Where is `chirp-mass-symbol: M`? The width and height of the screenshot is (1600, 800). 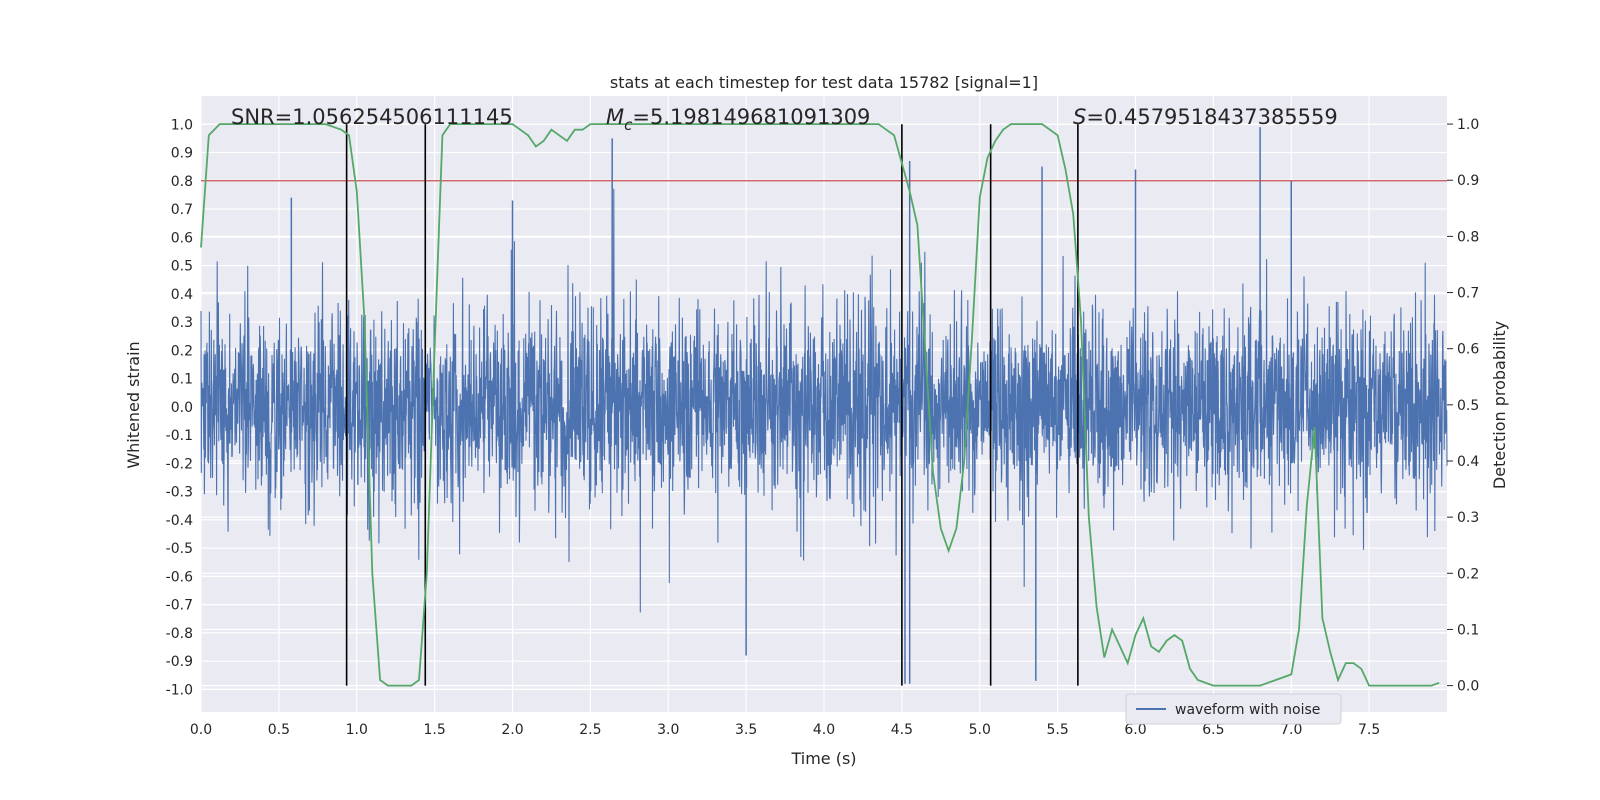 chirp-mass-symbol: M is located at coordinates (615, 117).